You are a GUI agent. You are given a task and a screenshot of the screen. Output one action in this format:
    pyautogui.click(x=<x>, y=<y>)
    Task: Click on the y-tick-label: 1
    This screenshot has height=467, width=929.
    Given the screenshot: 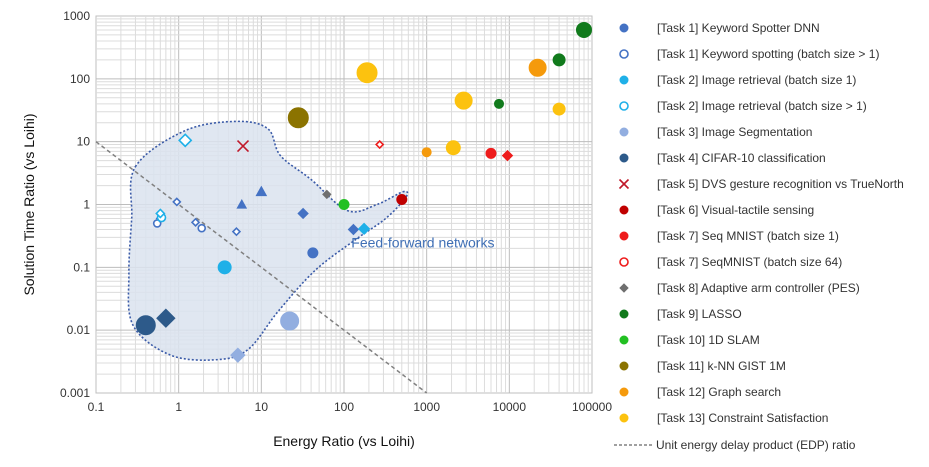 What is the action you would take?
    pyautogui.click(x=86, y=205)
    